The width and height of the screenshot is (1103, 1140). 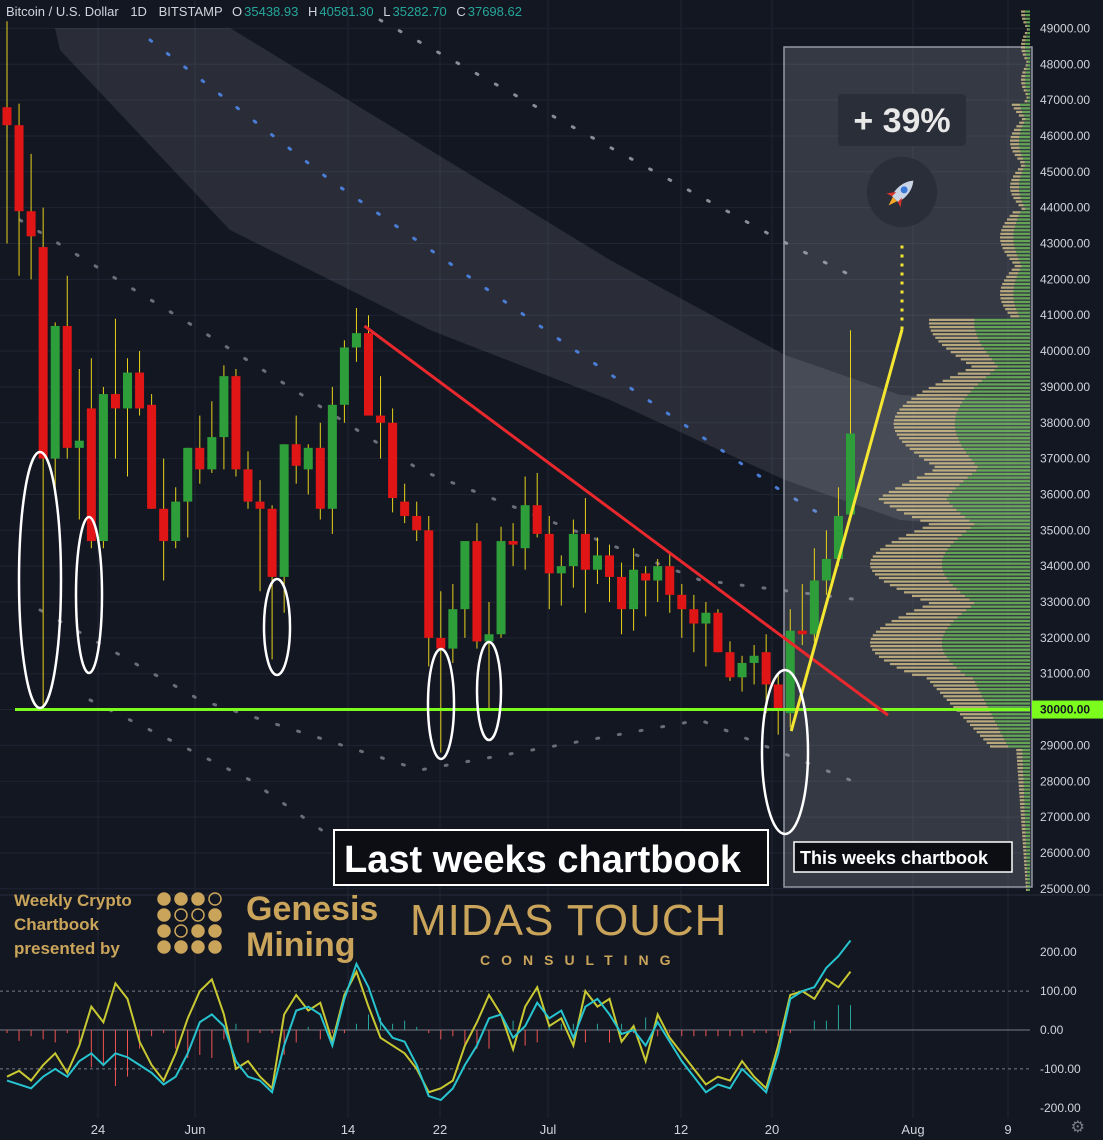 What do you see at coordinates (1065, 172) in the screenshot?
I see `price-axis-label: 45000.00` at bounding box center [1065, 172].